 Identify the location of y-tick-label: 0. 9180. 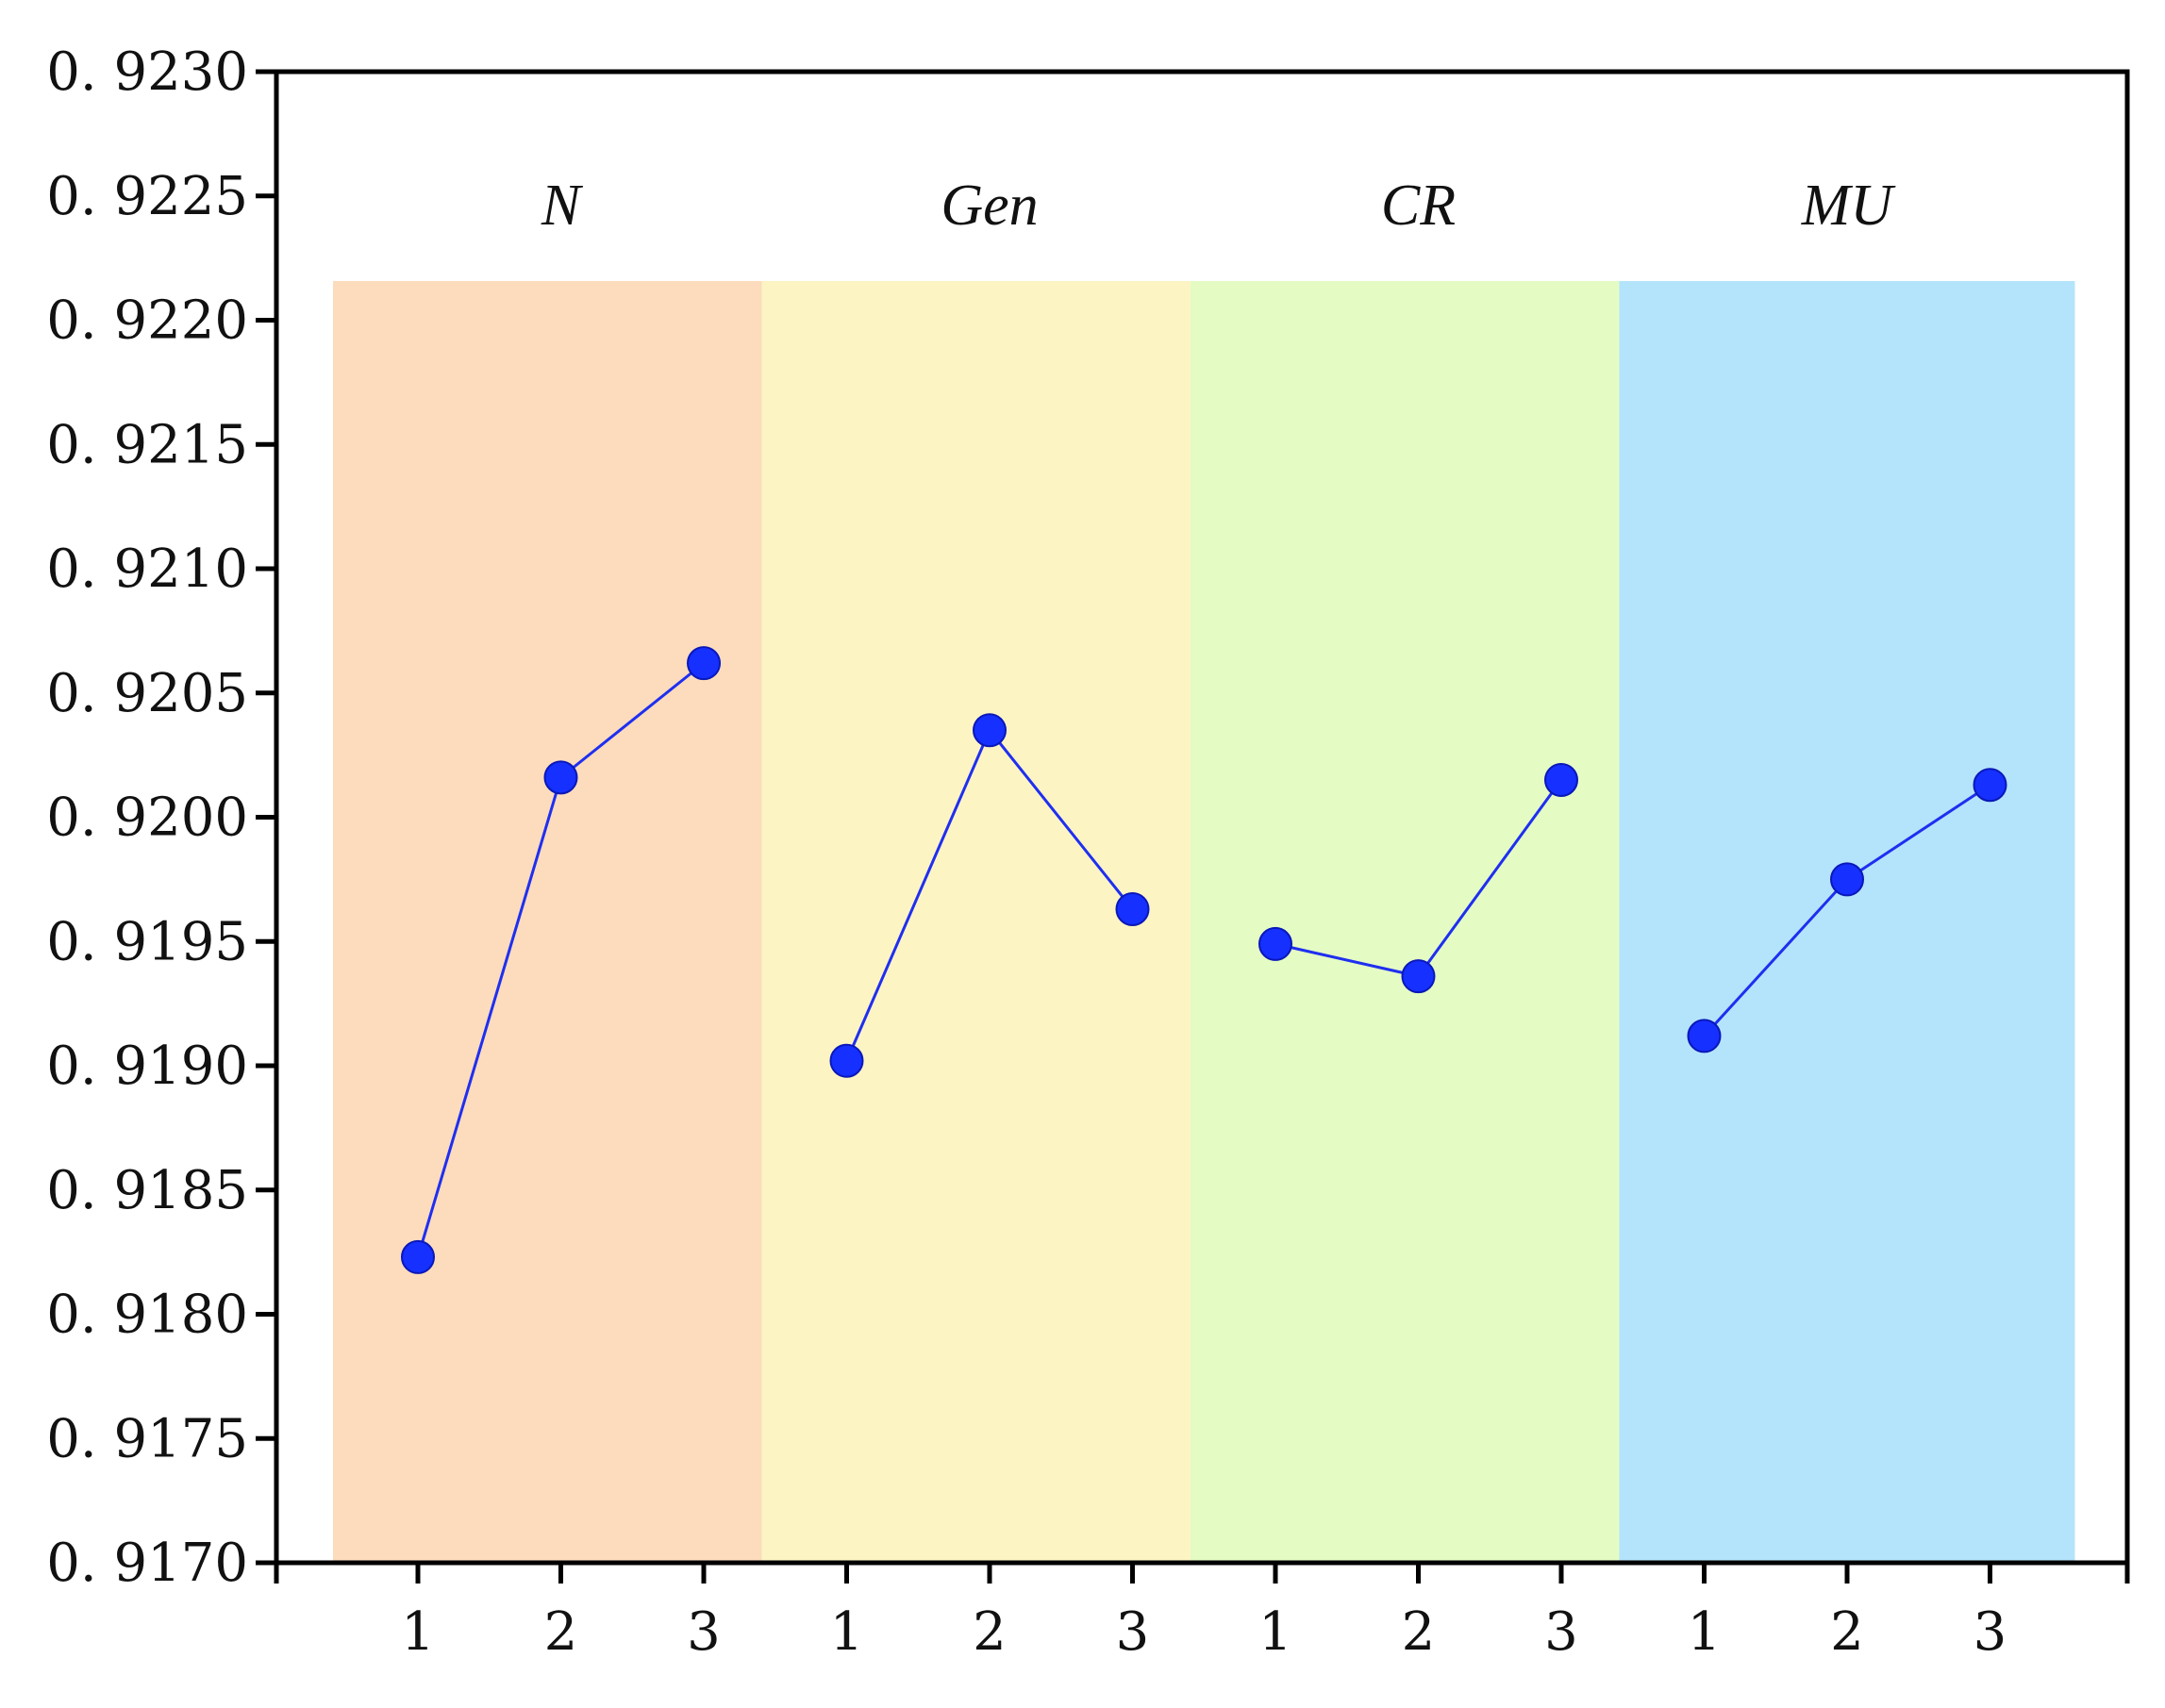
(147, 1315).